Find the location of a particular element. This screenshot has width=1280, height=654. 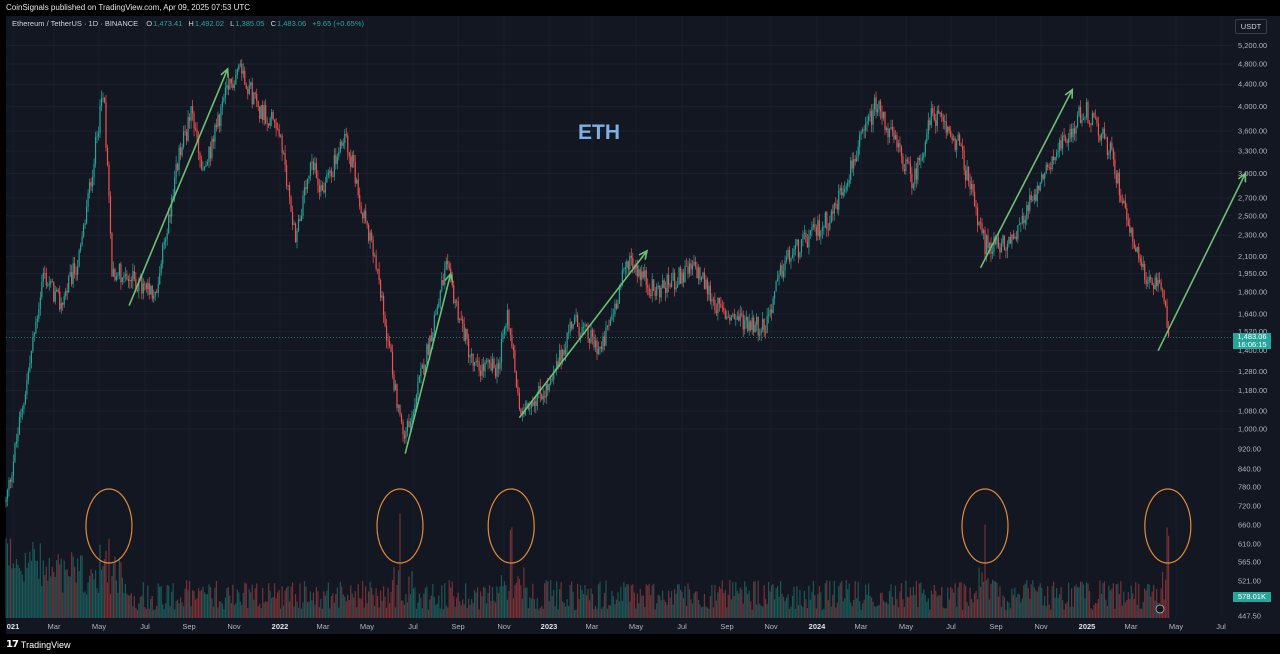

low-label: L is located at coordinates (232, 23).